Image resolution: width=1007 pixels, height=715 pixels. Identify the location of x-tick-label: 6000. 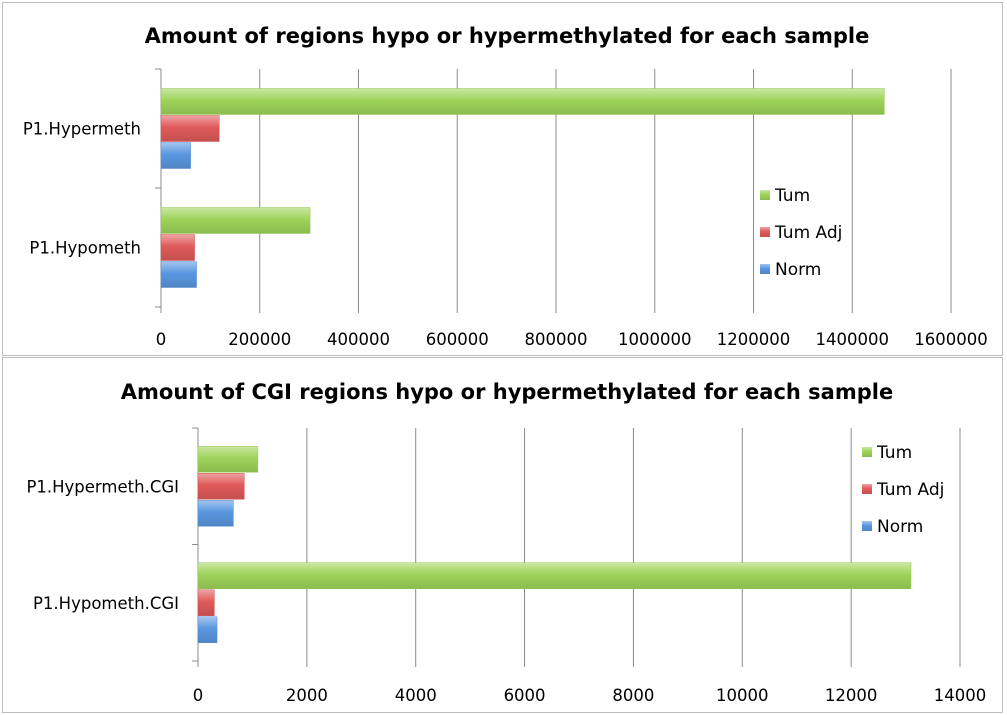
(525, 695).